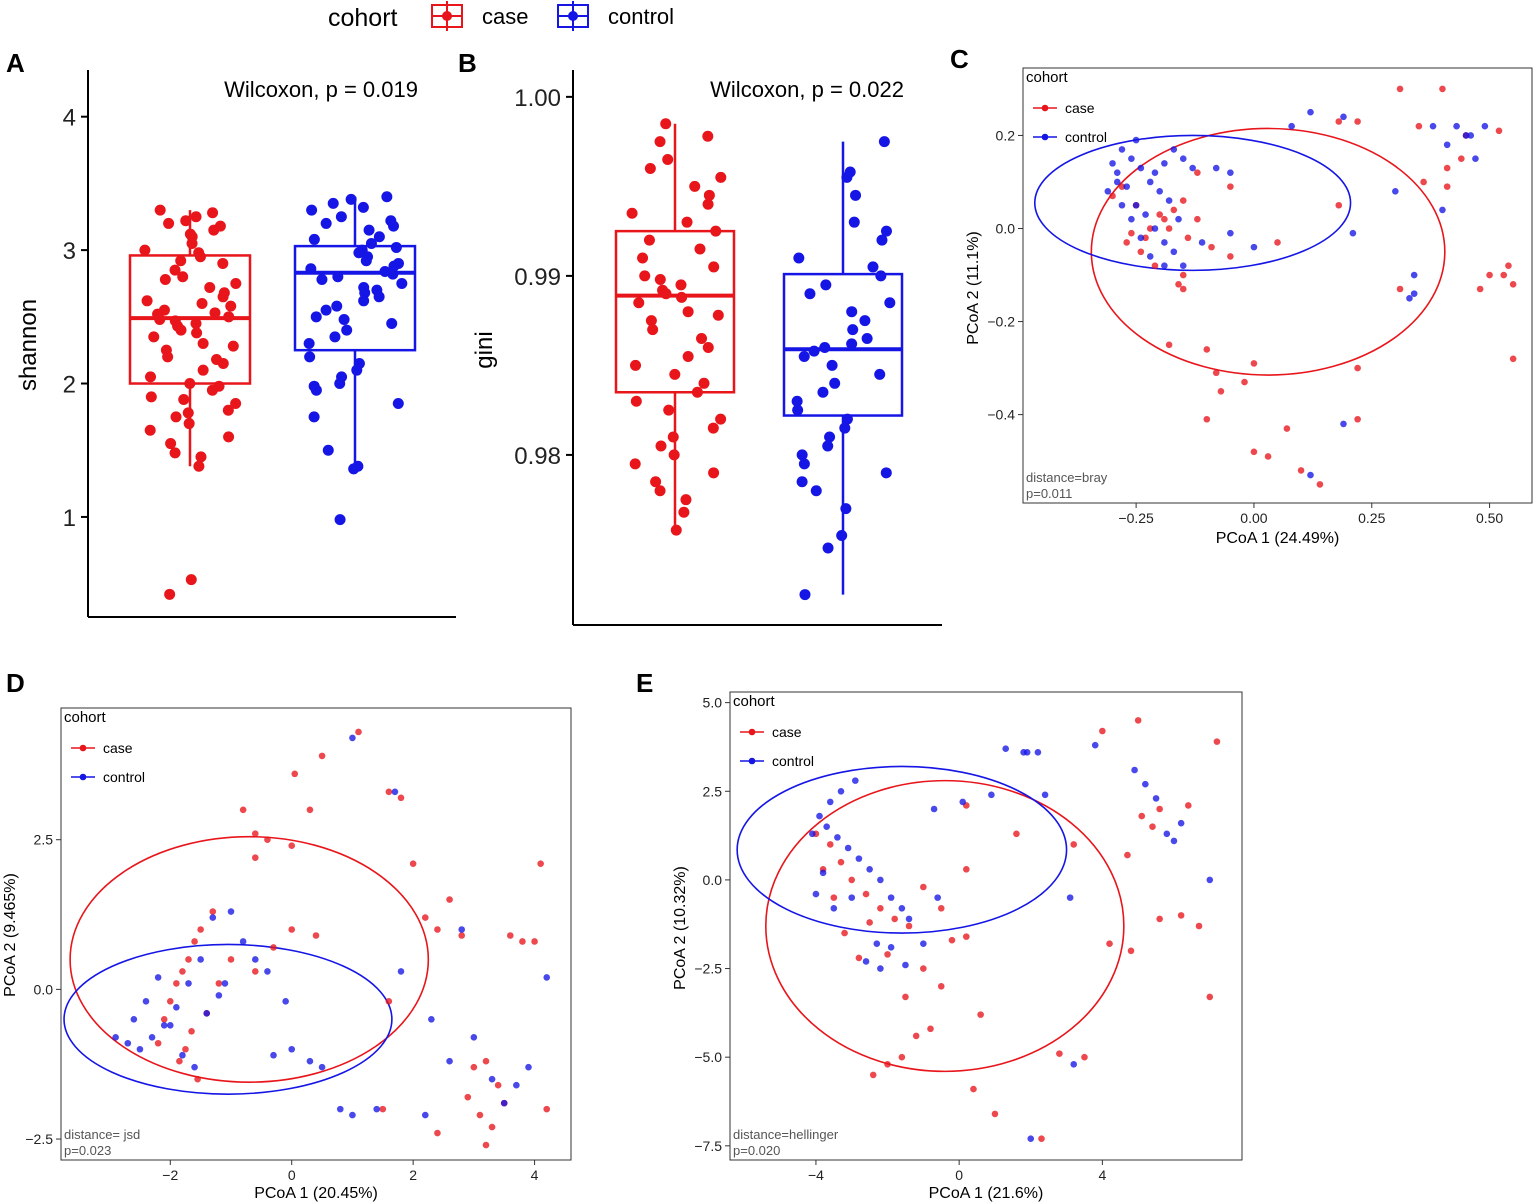 This screenshot has width=1535, height=1203. I want to click on x-tick-label: 4, so click(535, 1175).